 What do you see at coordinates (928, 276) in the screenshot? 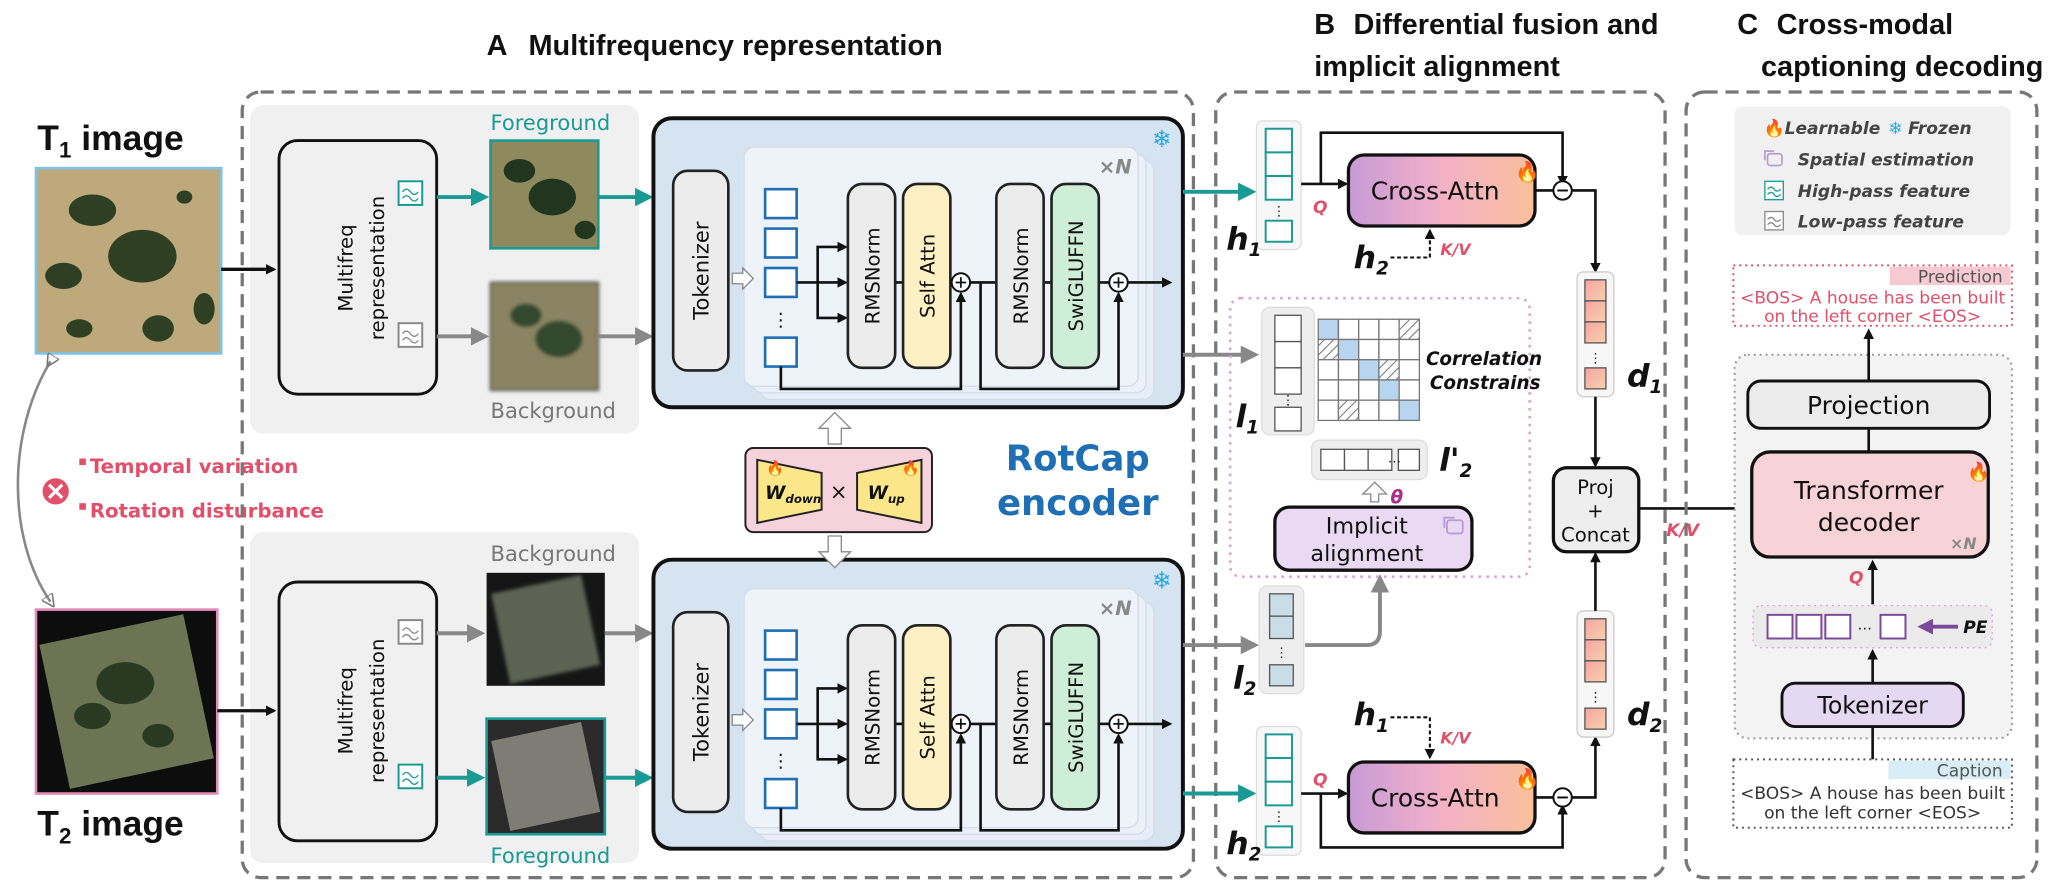
I see `self-attn-label: Self Attn` at bounding box center [928, 276].